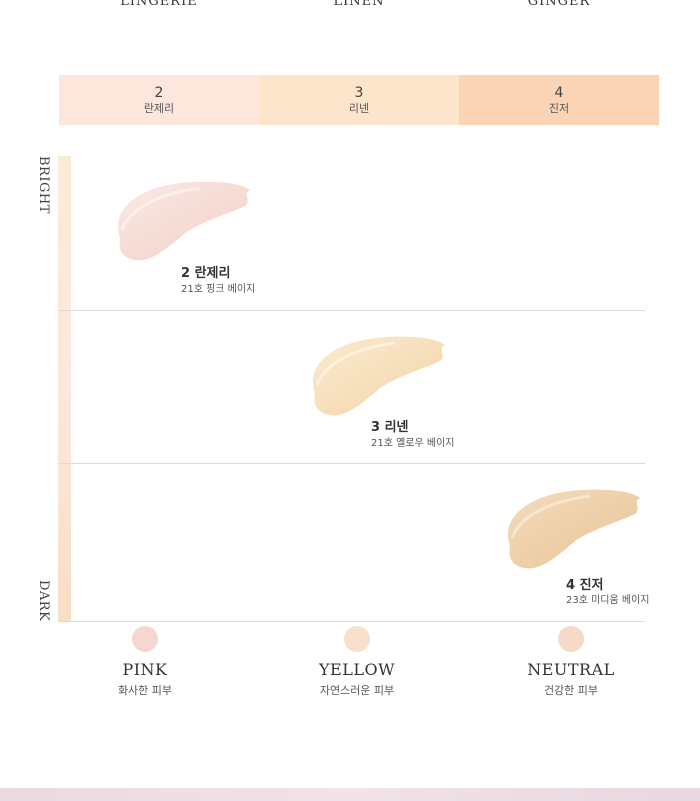 This screenshot has width=700, height=801. I want to click on shade-number: 2, so click(159, 92).